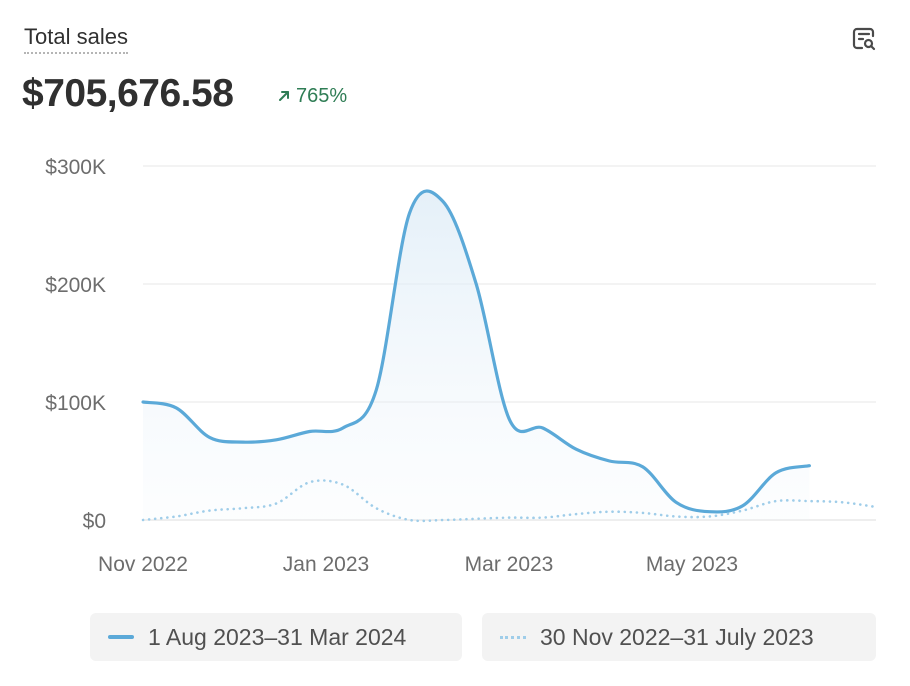 This screenshot has height=686, width=910. I want to click on change-percent: 765%, so click(322, 96).